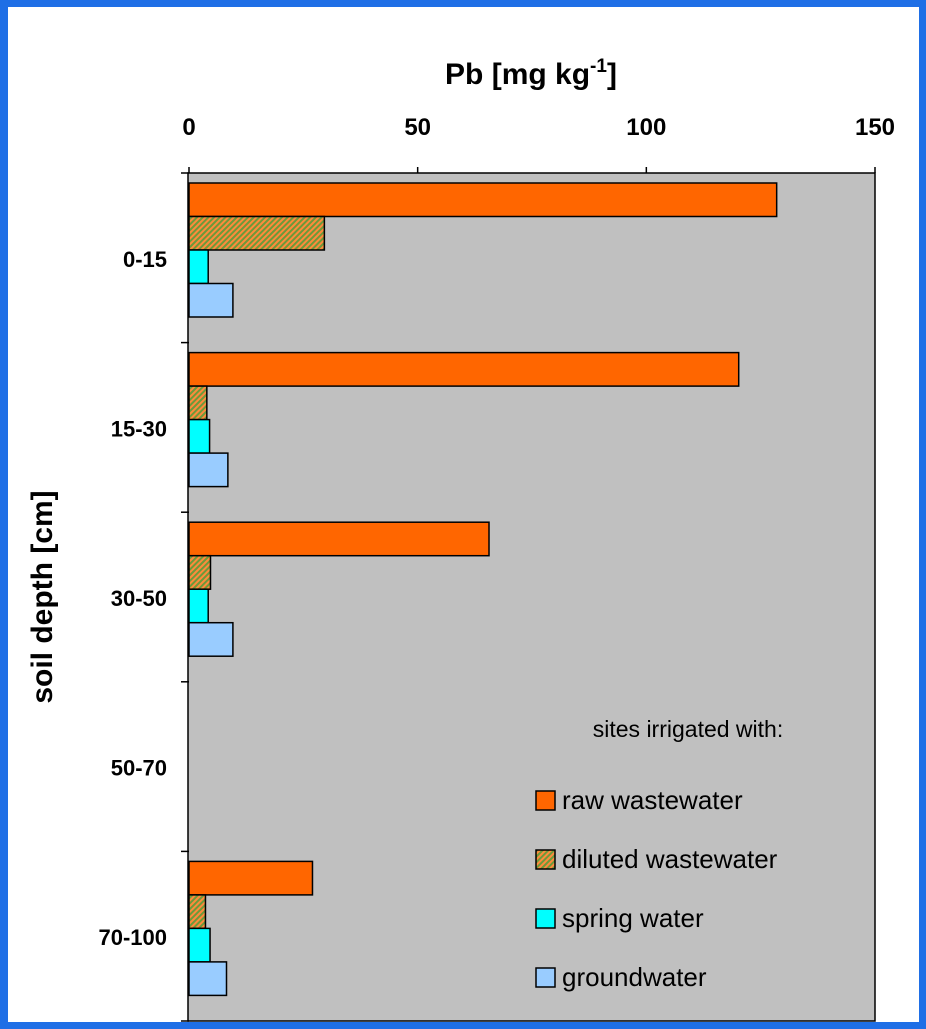 The image size is (926, 1029). Describe the element at coordinates (417, 127) in the screenshot. I see `x-tick-label: 50` at that location.